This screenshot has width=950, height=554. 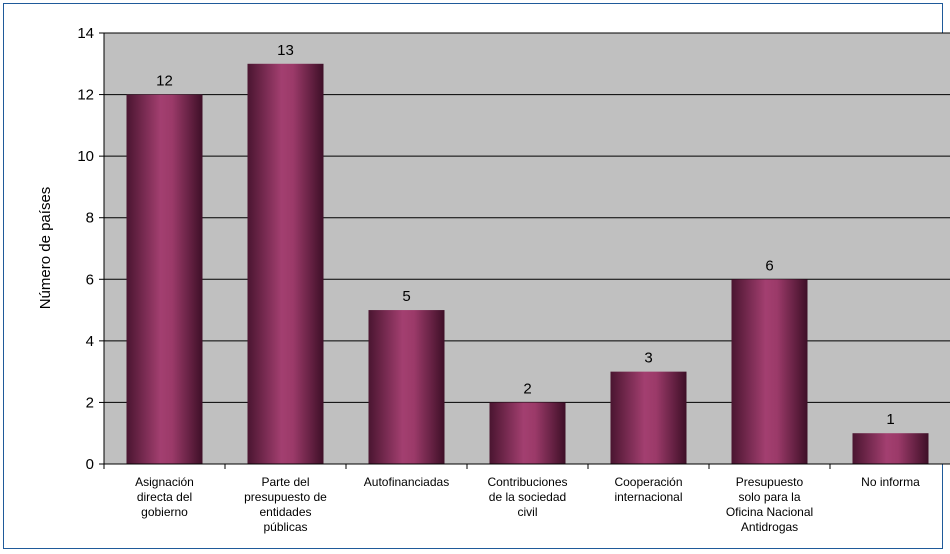 I want to click on y-tick-label-6: 12, so click(x=85, y=95).